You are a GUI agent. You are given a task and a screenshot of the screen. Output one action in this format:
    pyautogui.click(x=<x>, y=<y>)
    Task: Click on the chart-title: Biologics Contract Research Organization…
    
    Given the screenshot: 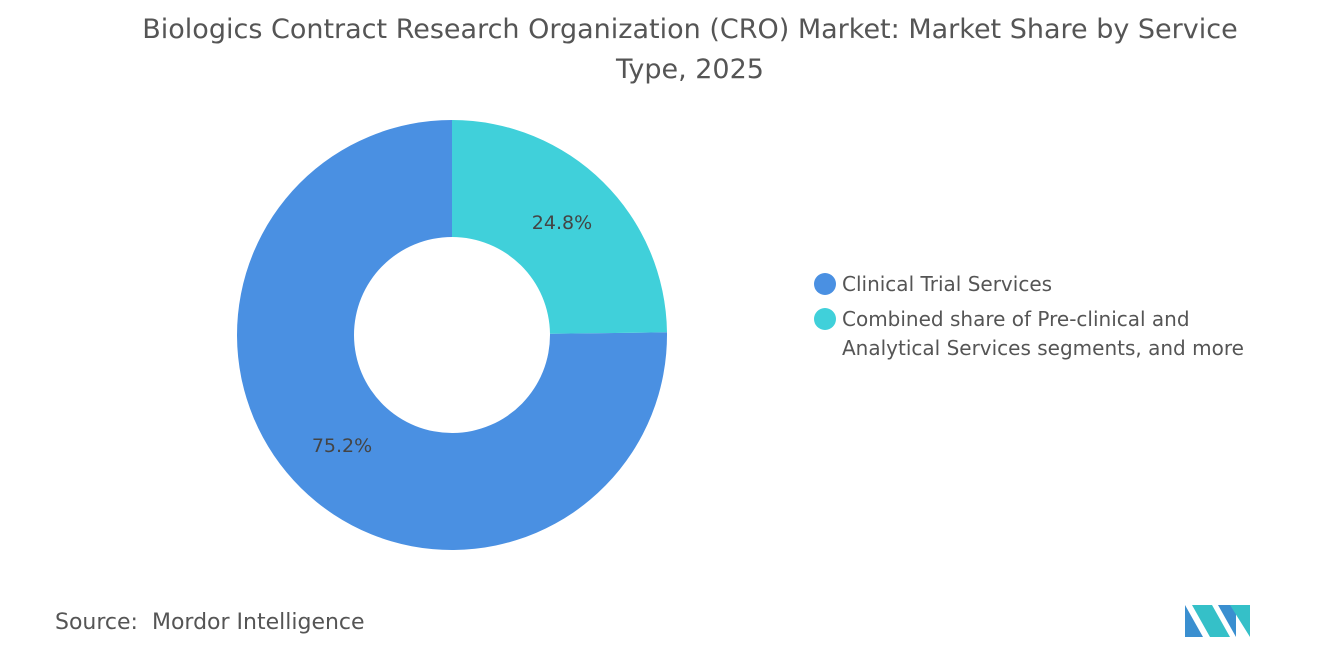 What is the action you would take?
    pyautogui.click(x=690, y=49)
    